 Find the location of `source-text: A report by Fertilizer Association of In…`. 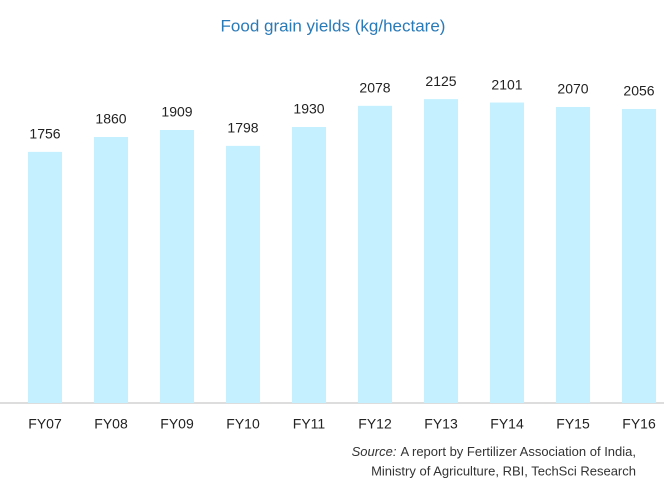

source-text: A report by Fertilizer Association of In… is located at coordinates (518, 451).